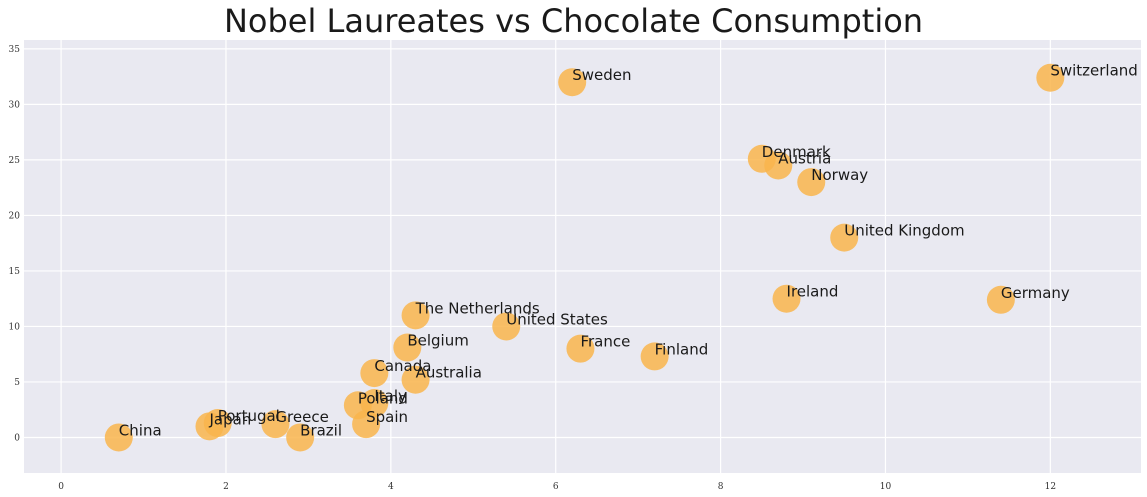 The width and height of the screenshot is (1147, 497). I want to click on point-label: Belgium, so click(438, 341).